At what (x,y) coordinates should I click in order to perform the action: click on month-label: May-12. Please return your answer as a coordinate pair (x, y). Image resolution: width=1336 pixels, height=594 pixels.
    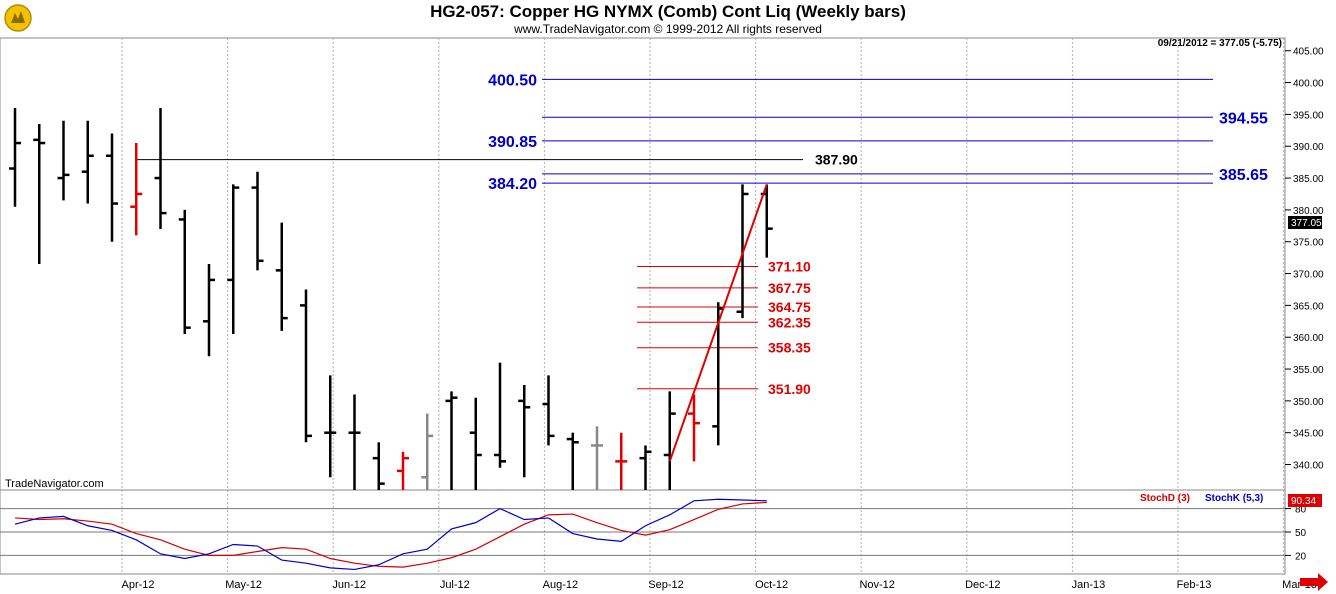
    Looking at the image, I should click on (243, 585).